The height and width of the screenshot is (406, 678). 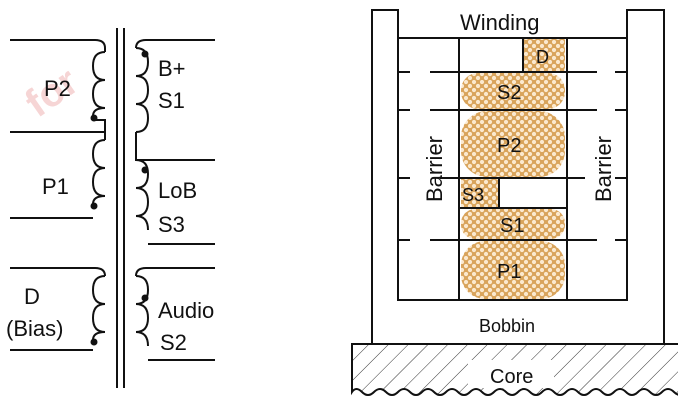 What do you see at coordinates (509, 93) in the screenshot?
I see `winding-label-s2: S2` at bounding box center [509, 93].